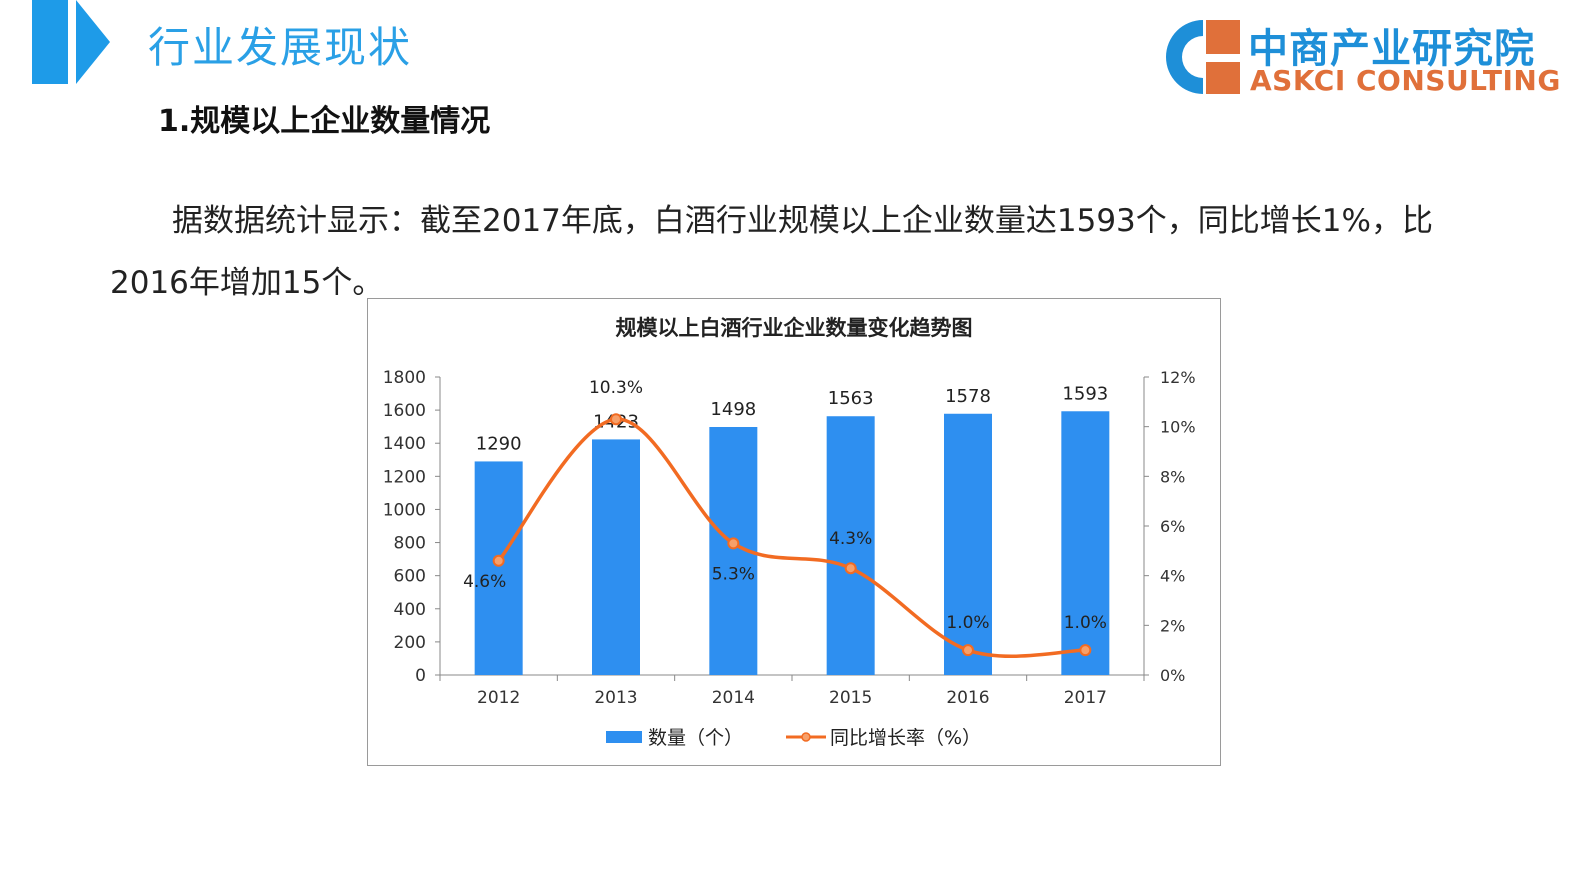 Image resolution: width=1587 pixels, height=893 pixels. I want to click on growth-rate-line, so click(791, 537).